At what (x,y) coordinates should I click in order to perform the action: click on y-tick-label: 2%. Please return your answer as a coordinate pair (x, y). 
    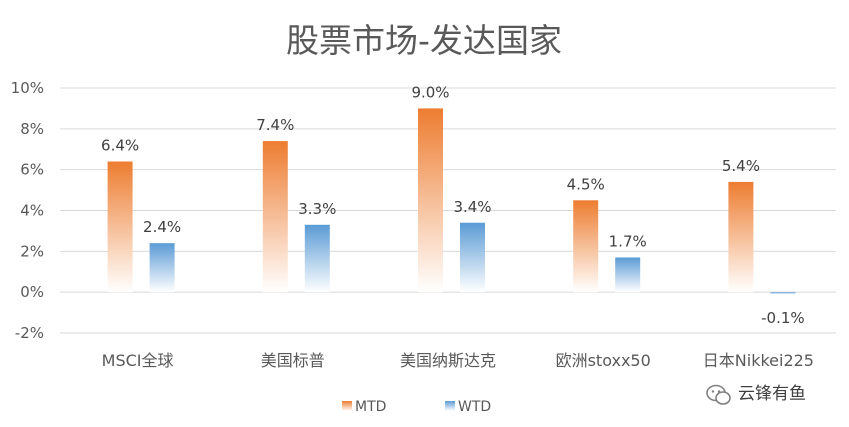
    Looking at the image, I should click on (32, 251).